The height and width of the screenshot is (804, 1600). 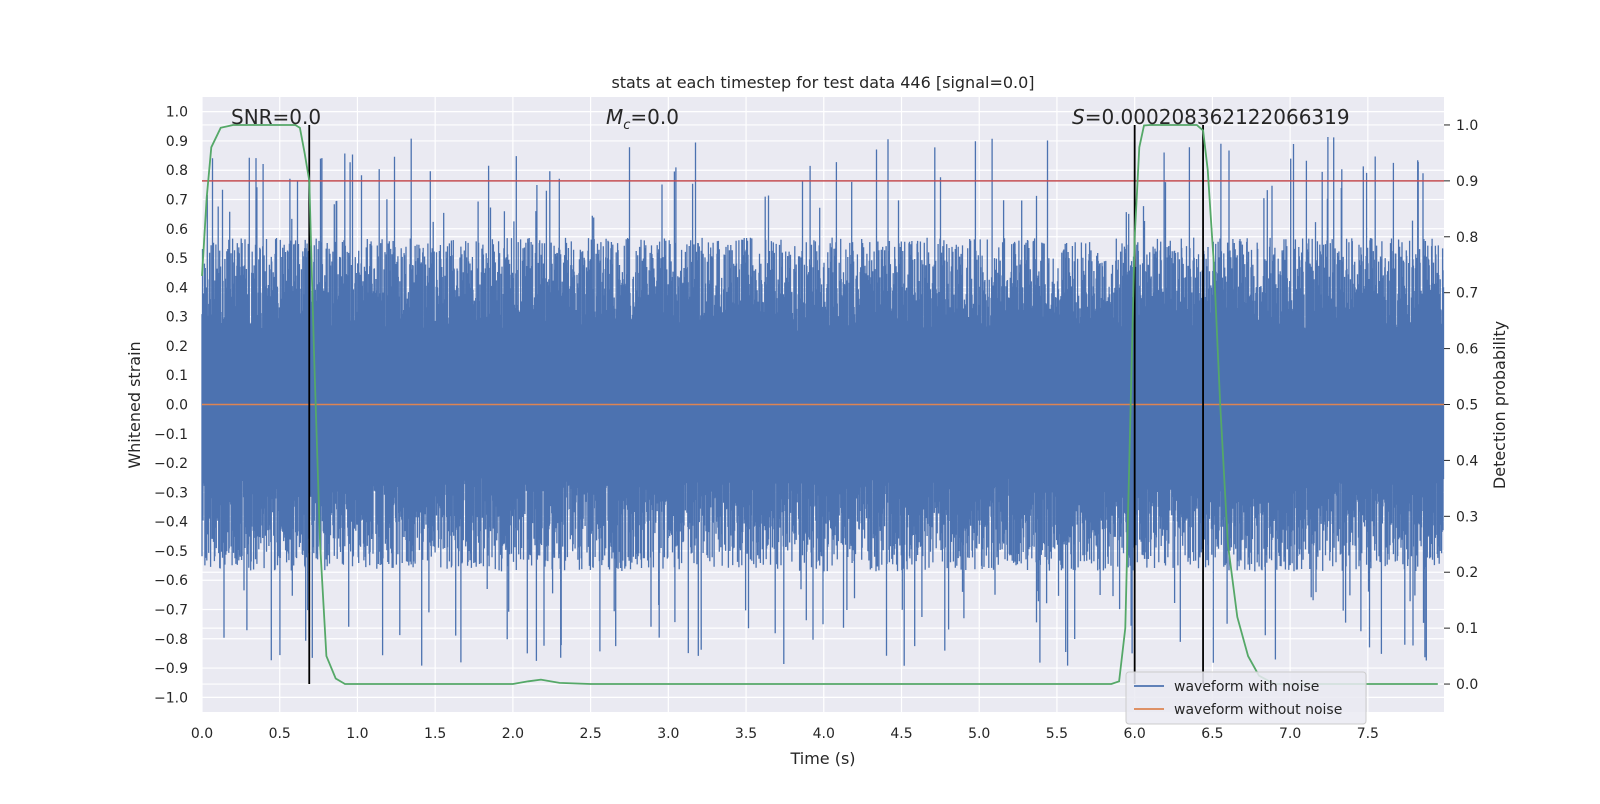 What do you see at coordinates (171, 435) in the screenshot?
I see `y-tick-label: −0.1` at bounding box center [171, 435].